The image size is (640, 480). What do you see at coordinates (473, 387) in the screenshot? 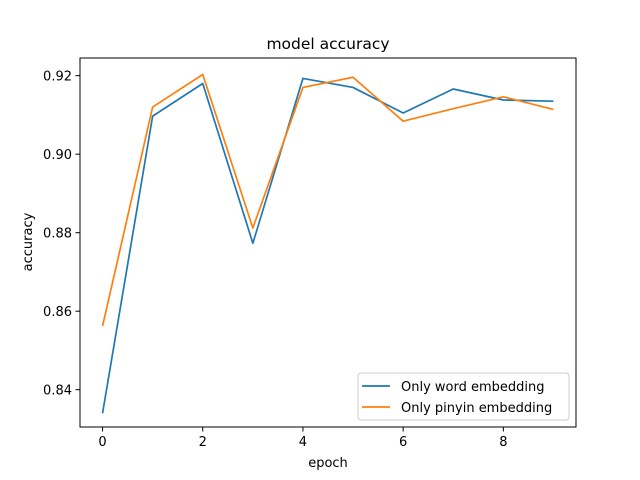
I see `legend-label-word: Only word embedding` at bounding box center [473, 387].